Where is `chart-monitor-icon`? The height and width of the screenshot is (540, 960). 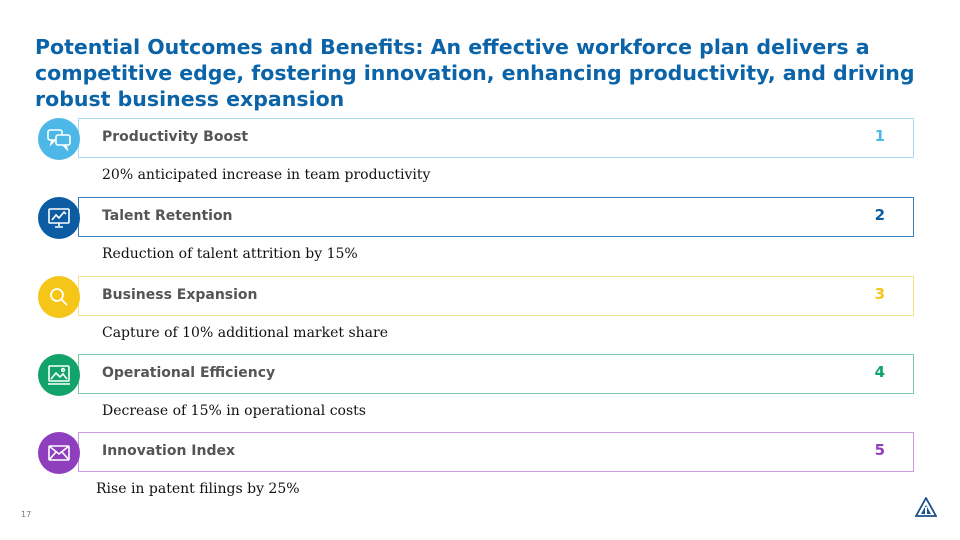
chart-monitor-icon is located at coordinates (59, 218).